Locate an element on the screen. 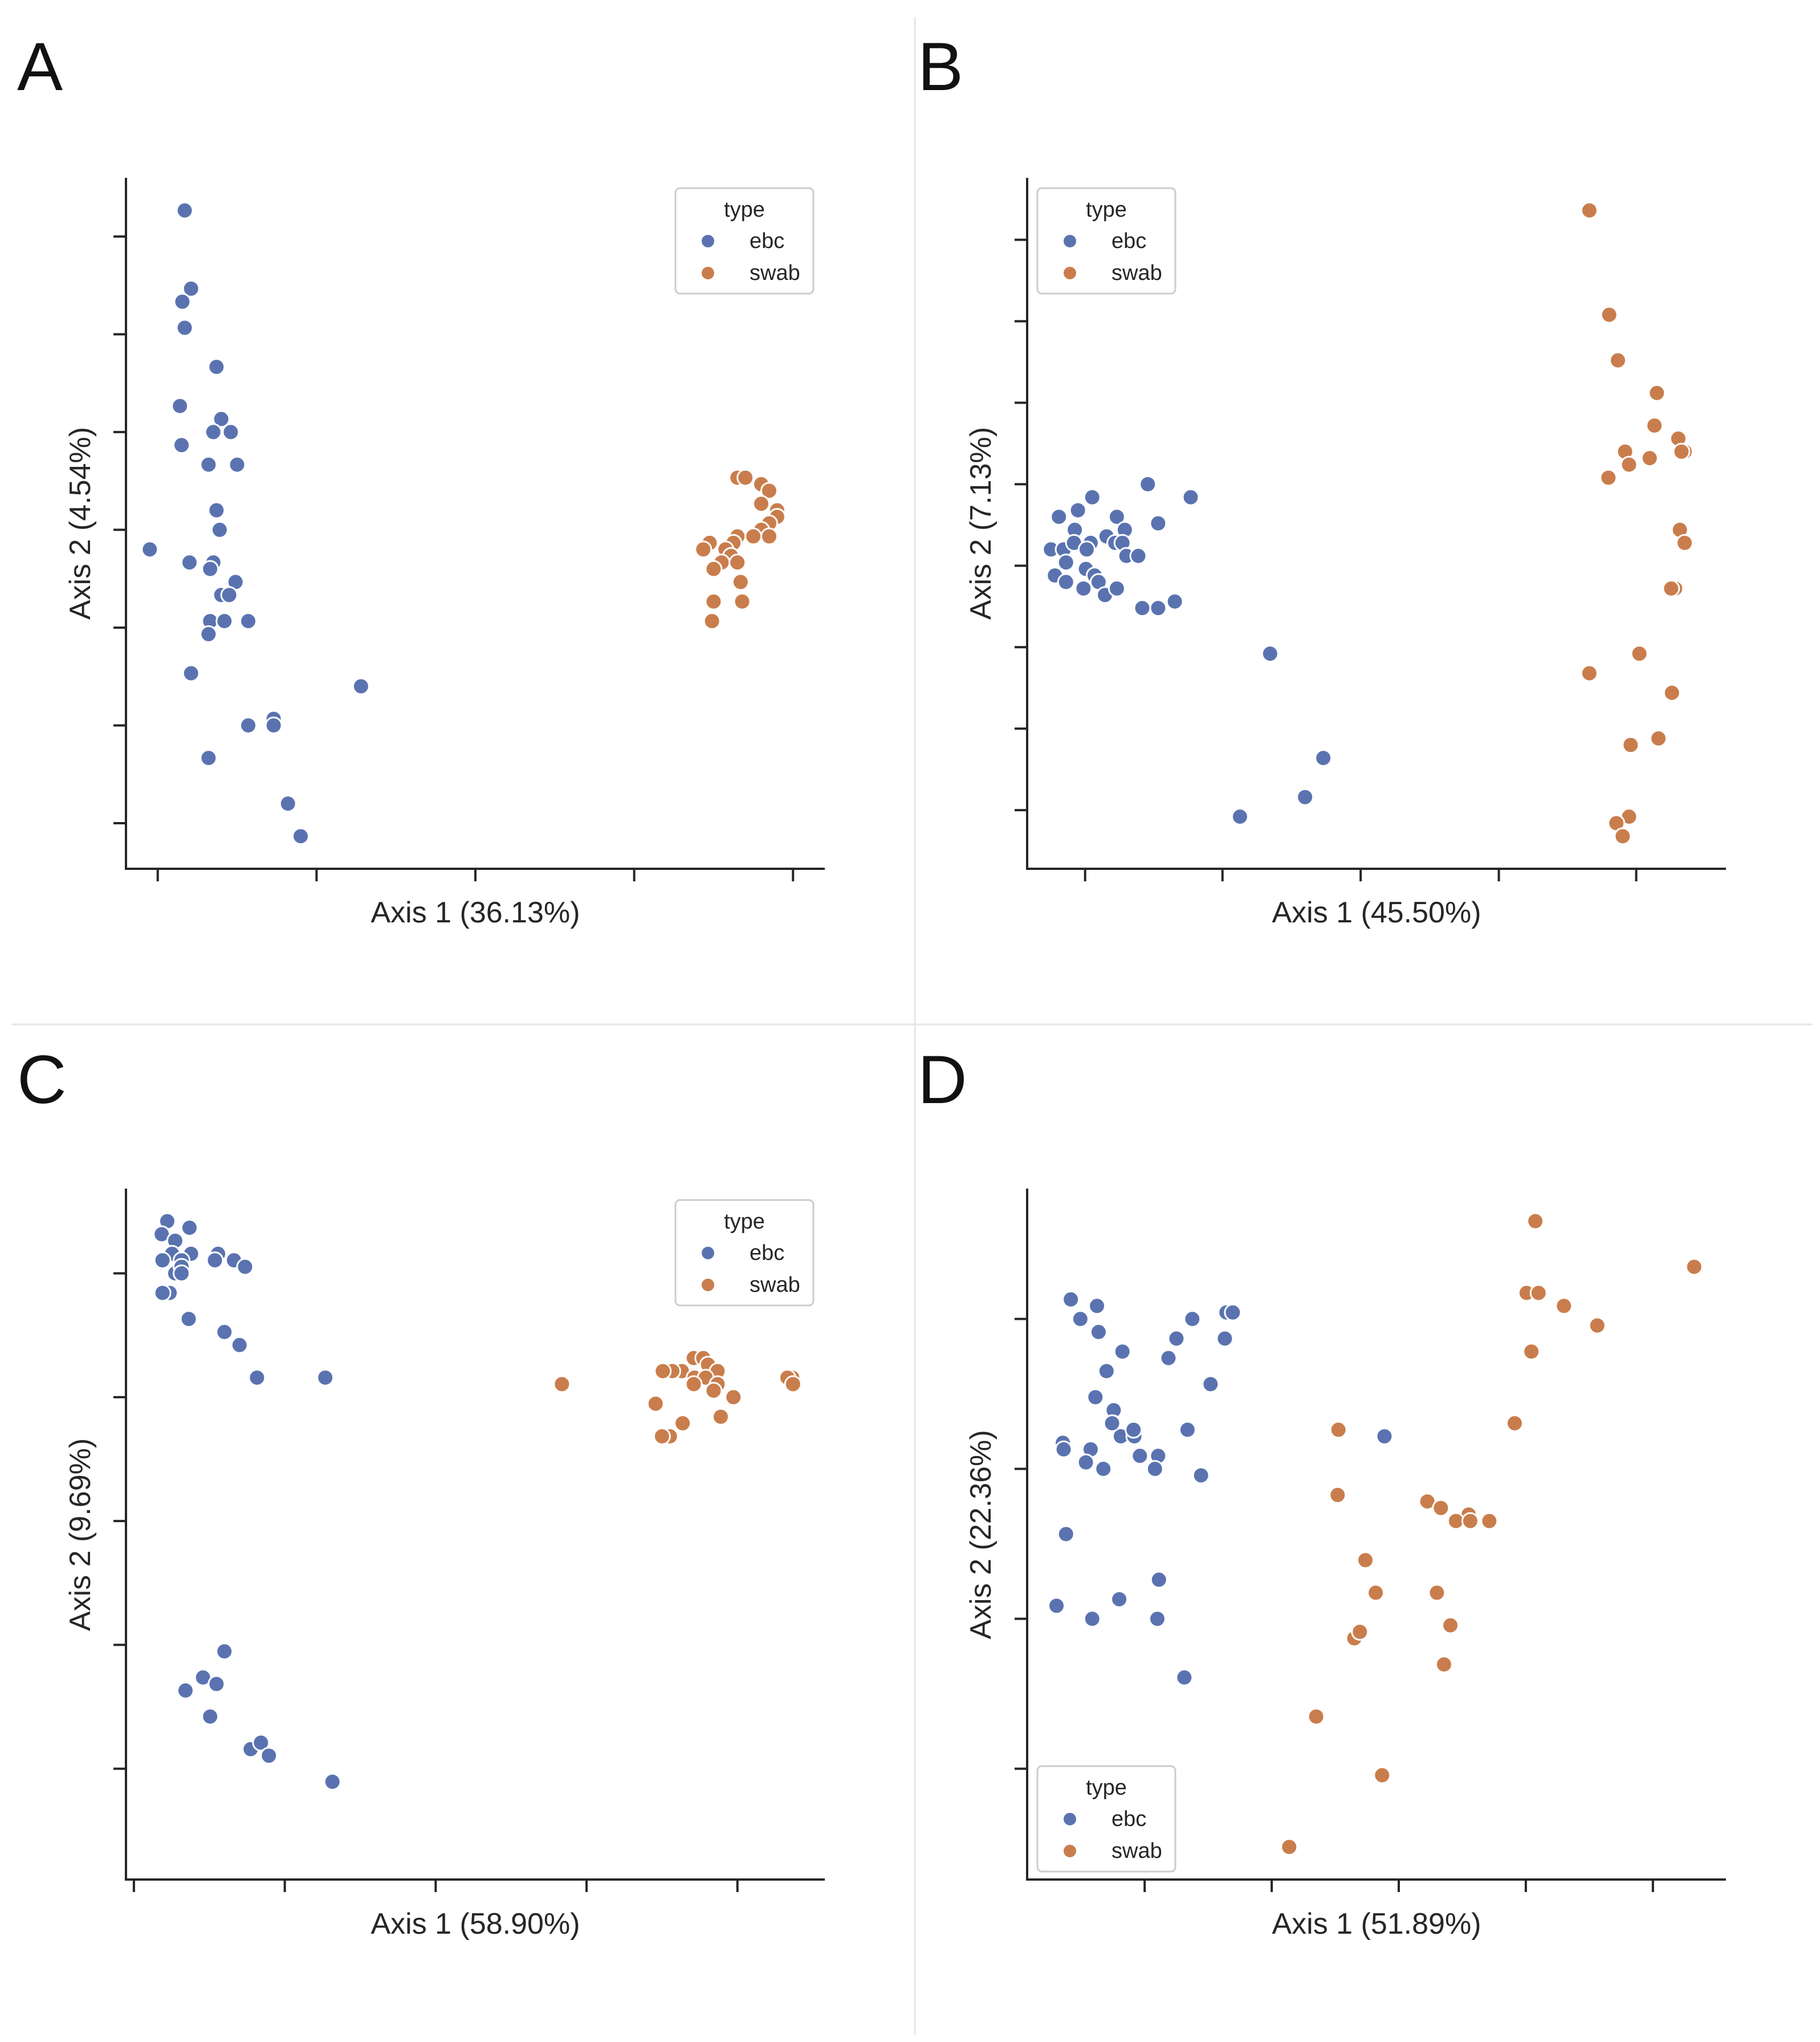 Image resolution: width=1820 pixels, height=2042 pixels. panel-d-legend-swab: swab is located at coordinates (1136, 1851).